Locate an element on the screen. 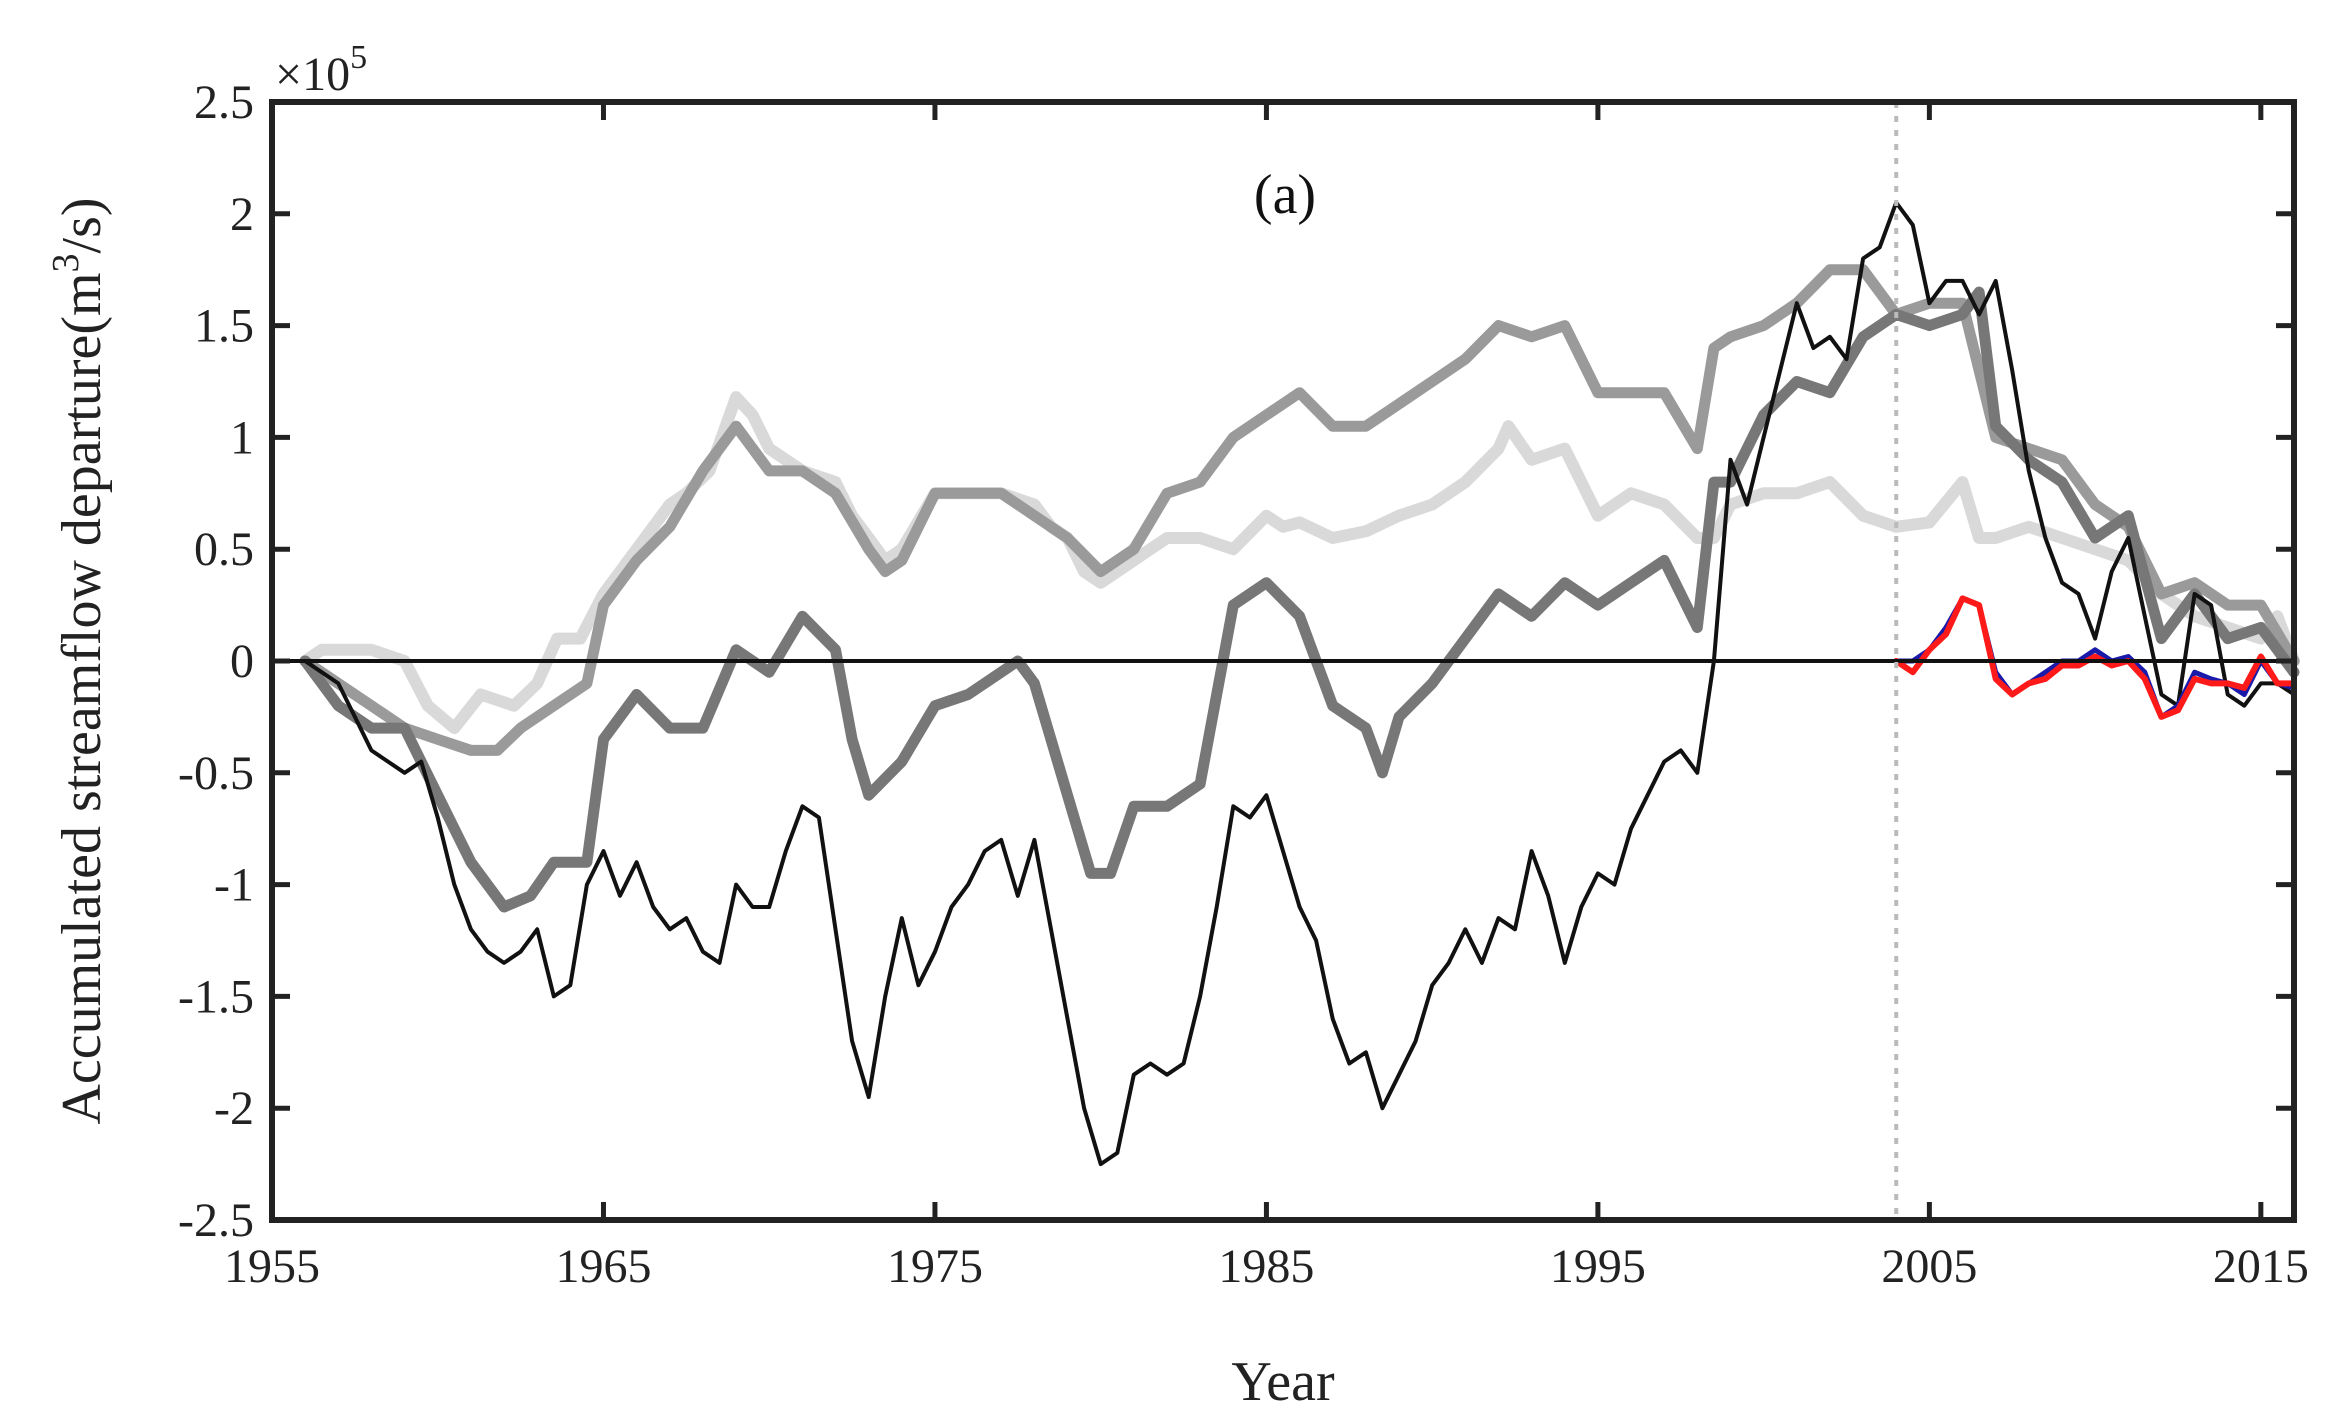 This screenshot has height=1419, width=2352. y-tick-label: 2 is located at coordinates (242, 214).